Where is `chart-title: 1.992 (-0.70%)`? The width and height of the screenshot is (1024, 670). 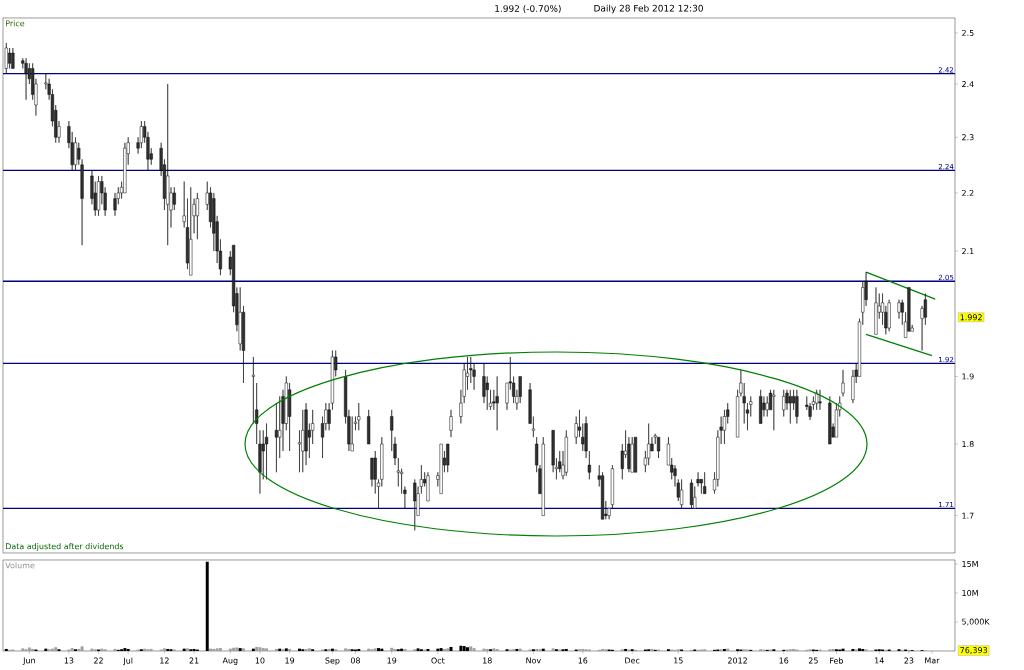
chart-title: 1.992 (-0.70%) is located at coordinates (528, 8).